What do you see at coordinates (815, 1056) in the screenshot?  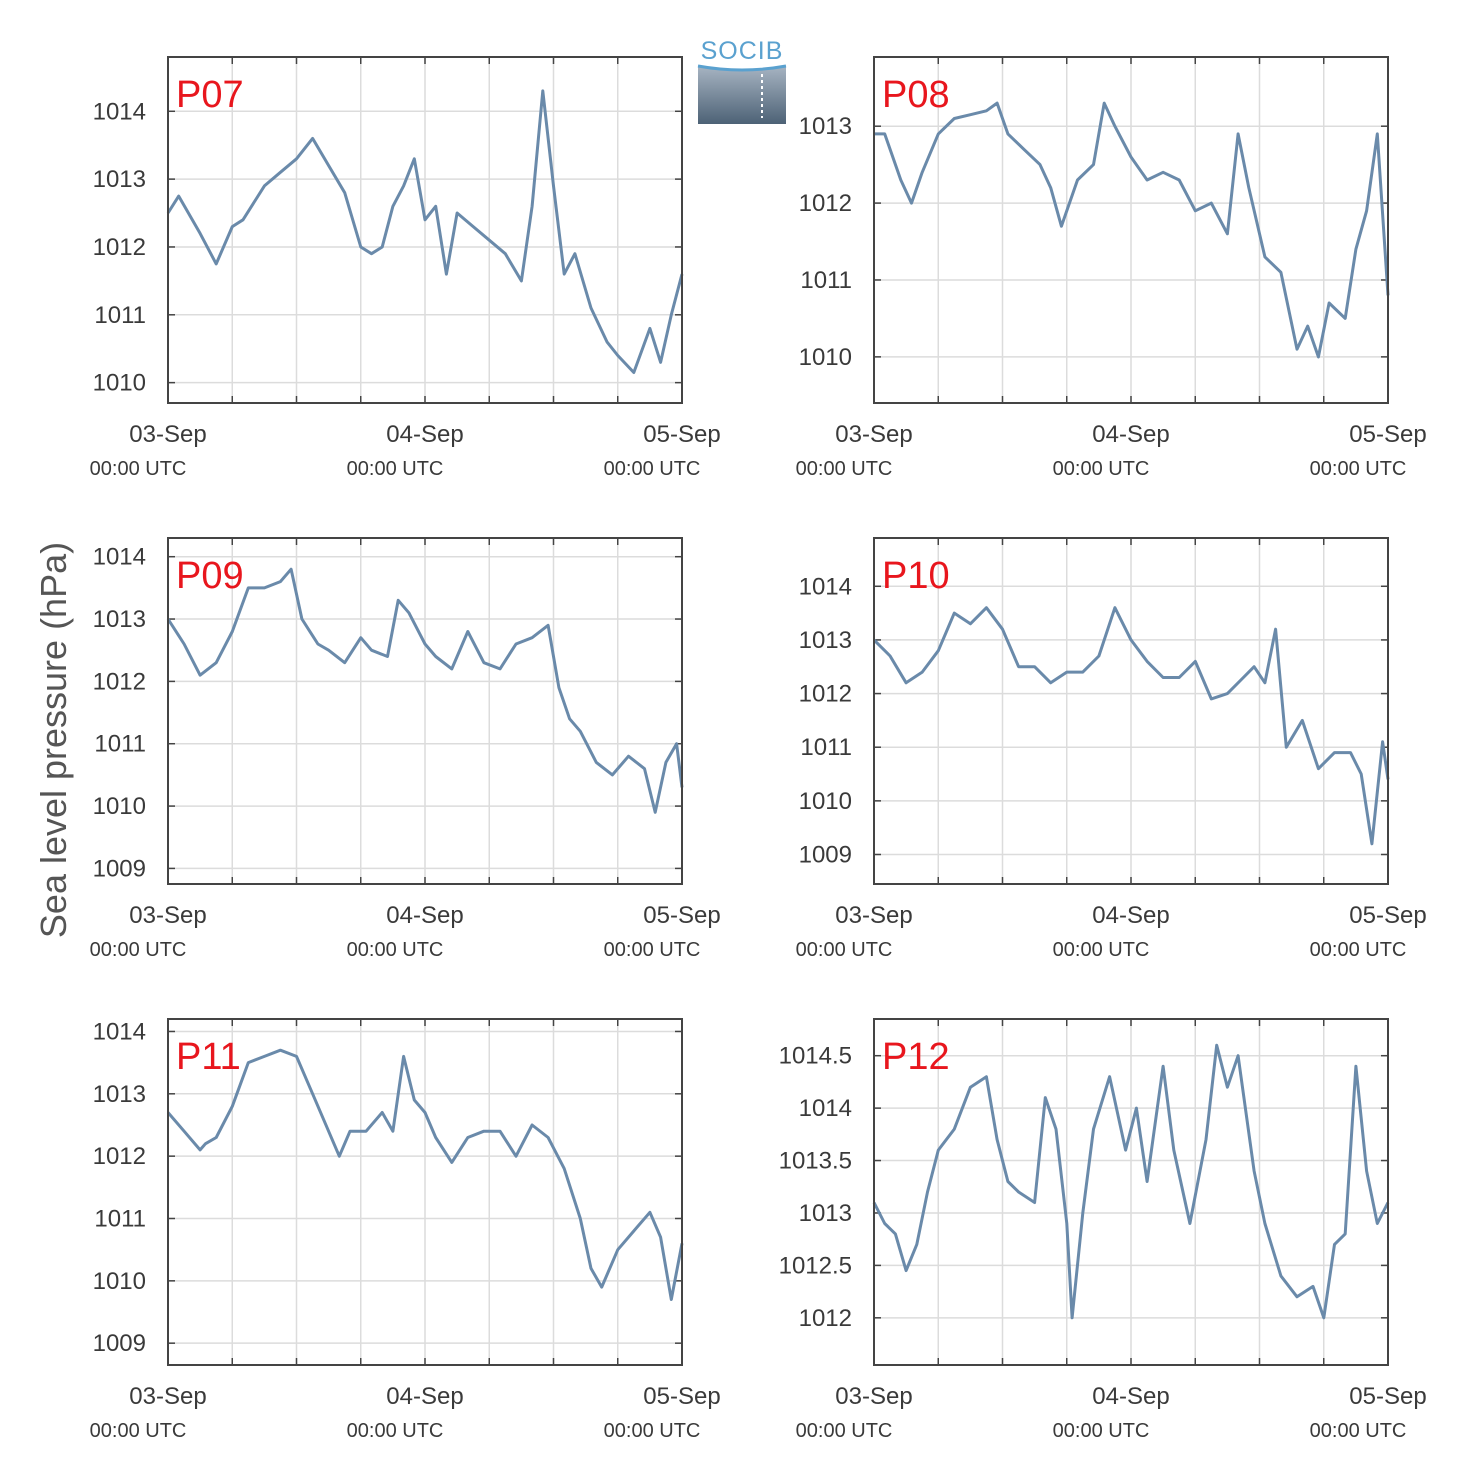 I see `y-tick-label: 1014.5` at bounding box center [815, 1056].